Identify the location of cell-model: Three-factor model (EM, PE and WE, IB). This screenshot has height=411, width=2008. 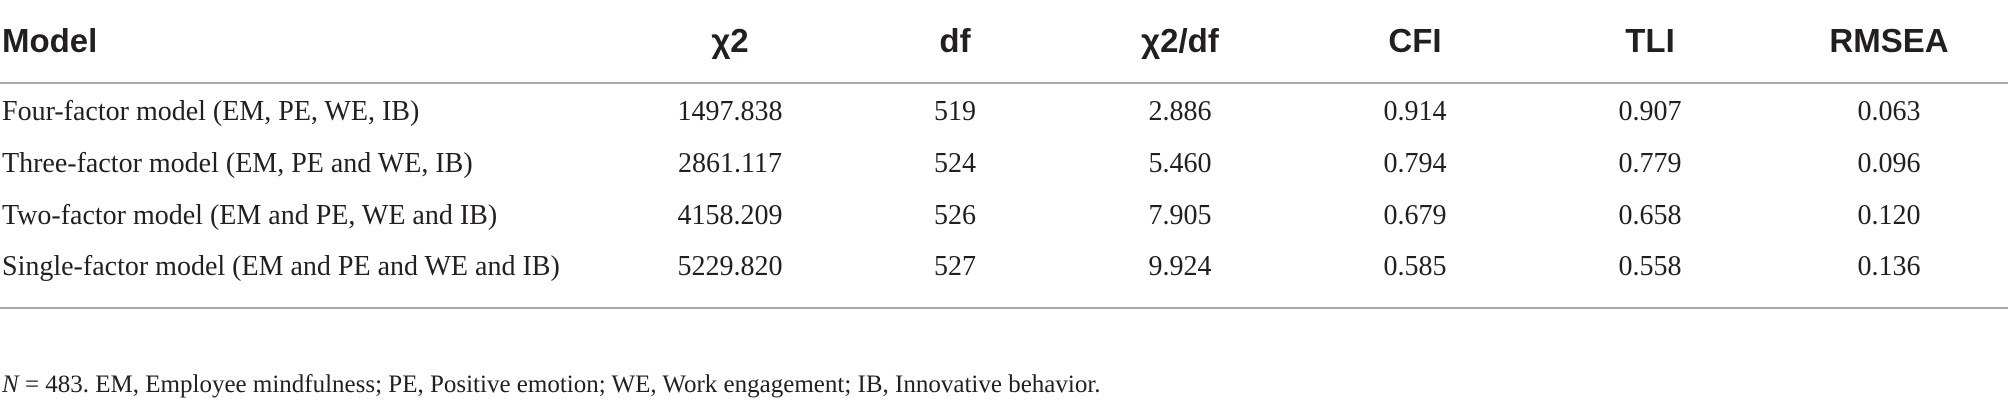
(237, 163).